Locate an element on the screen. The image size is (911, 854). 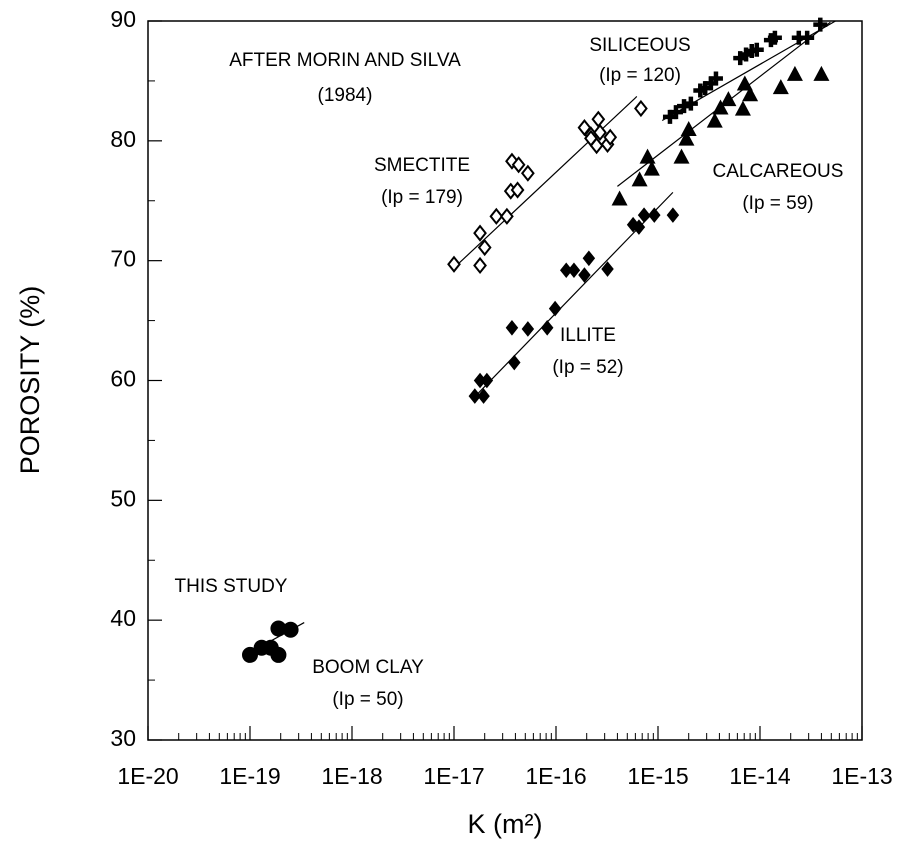
x-tick-label: 1E-14 is located at coordinates (760, 776).